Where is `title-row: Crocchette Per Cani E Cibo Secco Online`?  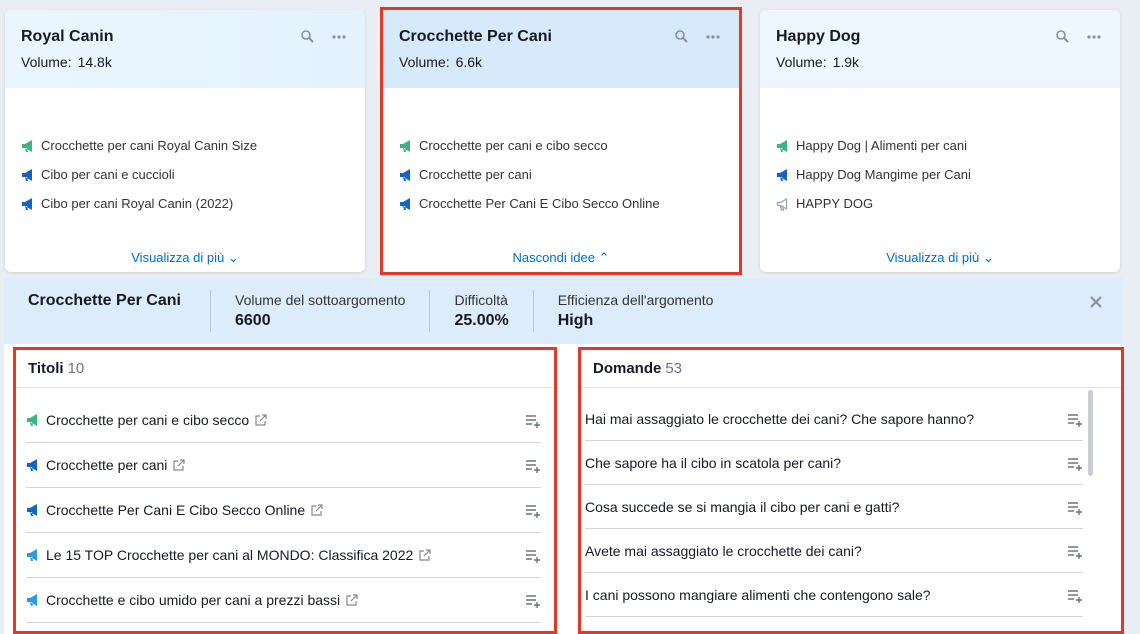
title-row: Crocchette Per Cani E Cibo Secco Online is located at coordinates (283, 510).